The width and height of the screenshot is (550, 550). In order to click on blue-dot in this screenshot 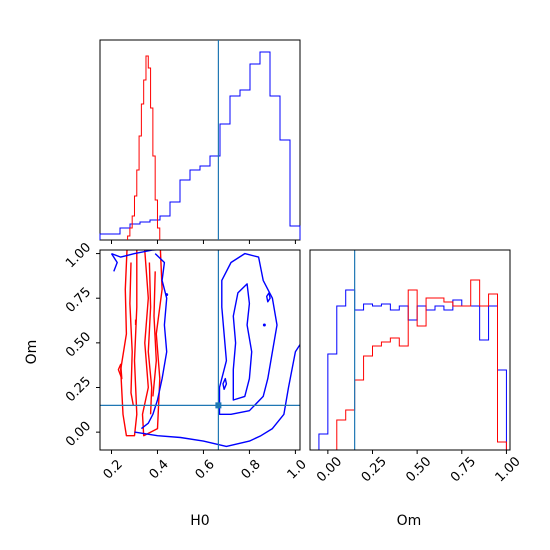, I will do `click(264, 325)`.